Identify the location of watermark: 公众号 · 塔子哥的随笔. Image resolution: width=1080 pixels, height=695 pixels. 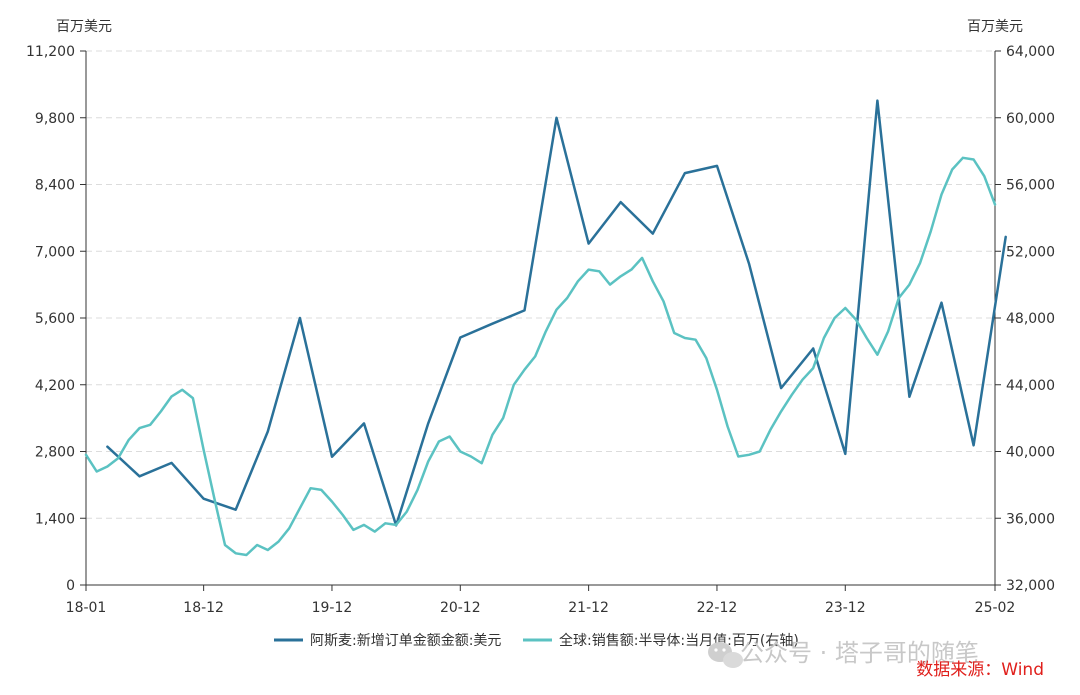
(843, 653).